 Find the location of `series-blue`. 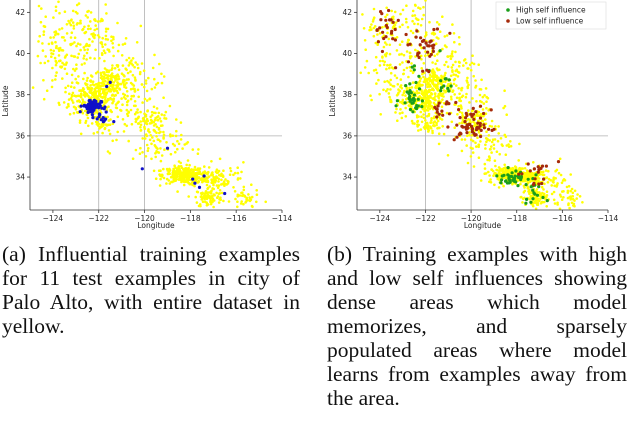

series-blue is located at coordinates (152, 138).